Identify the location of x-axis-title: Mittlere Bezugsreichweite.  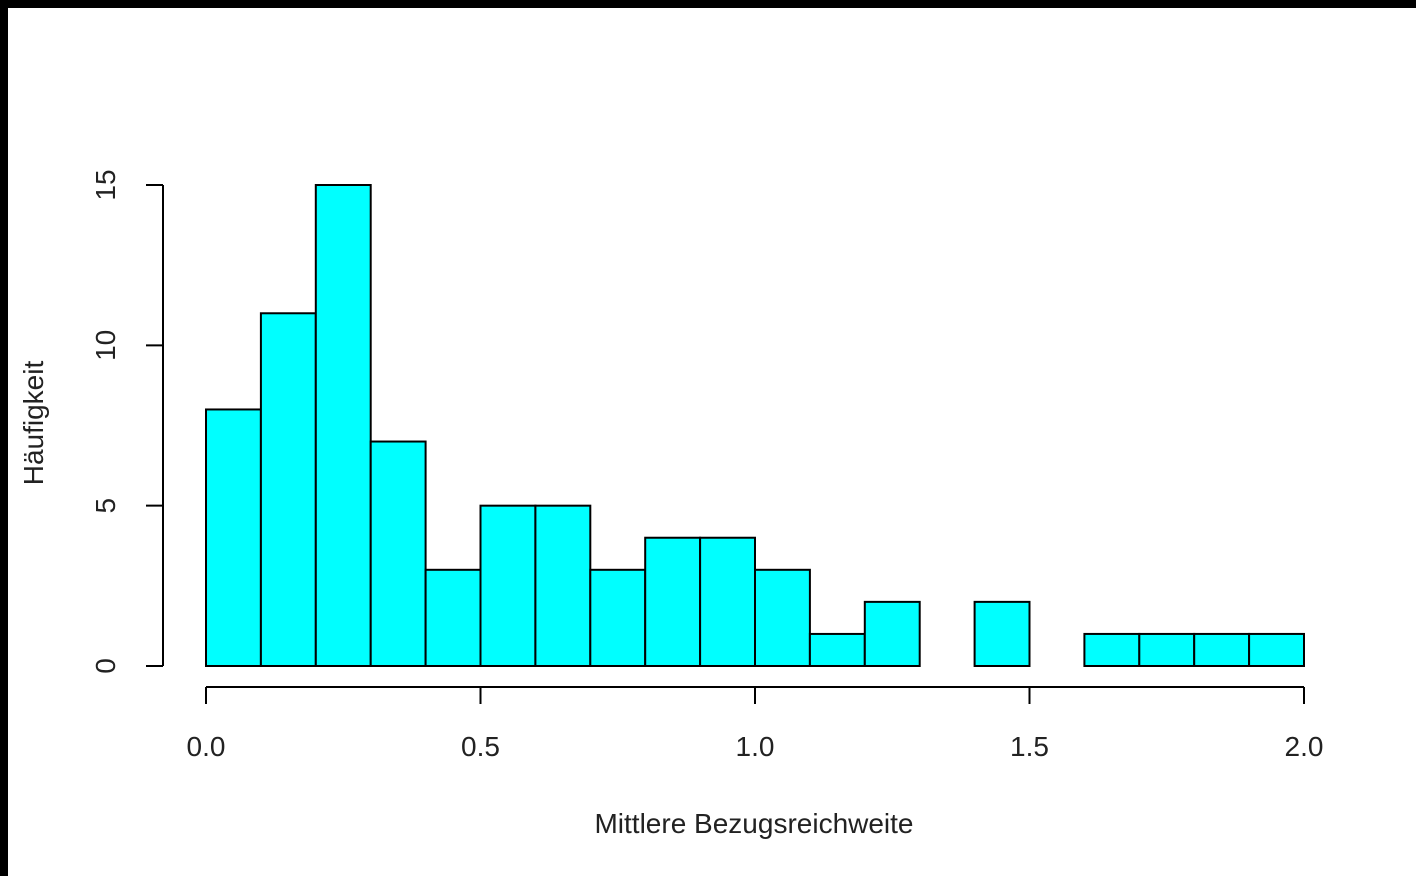
(753, 823).